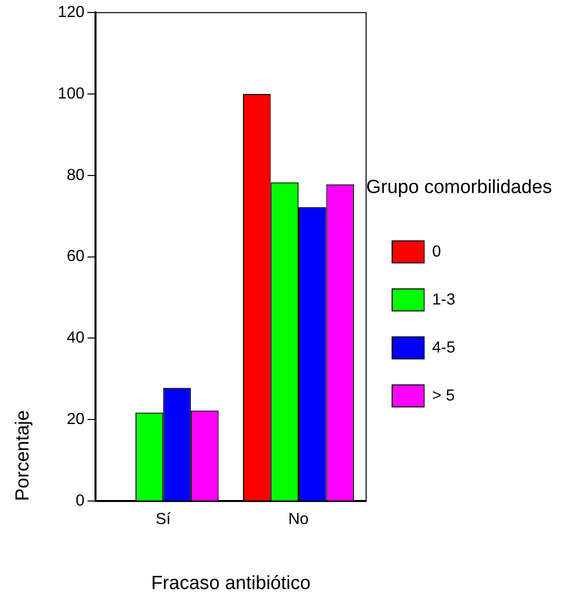  What do you see at coordinates (71, 93) in the screenshot?
I see `y-tick-label: 100` at bounding box center [71, 93].